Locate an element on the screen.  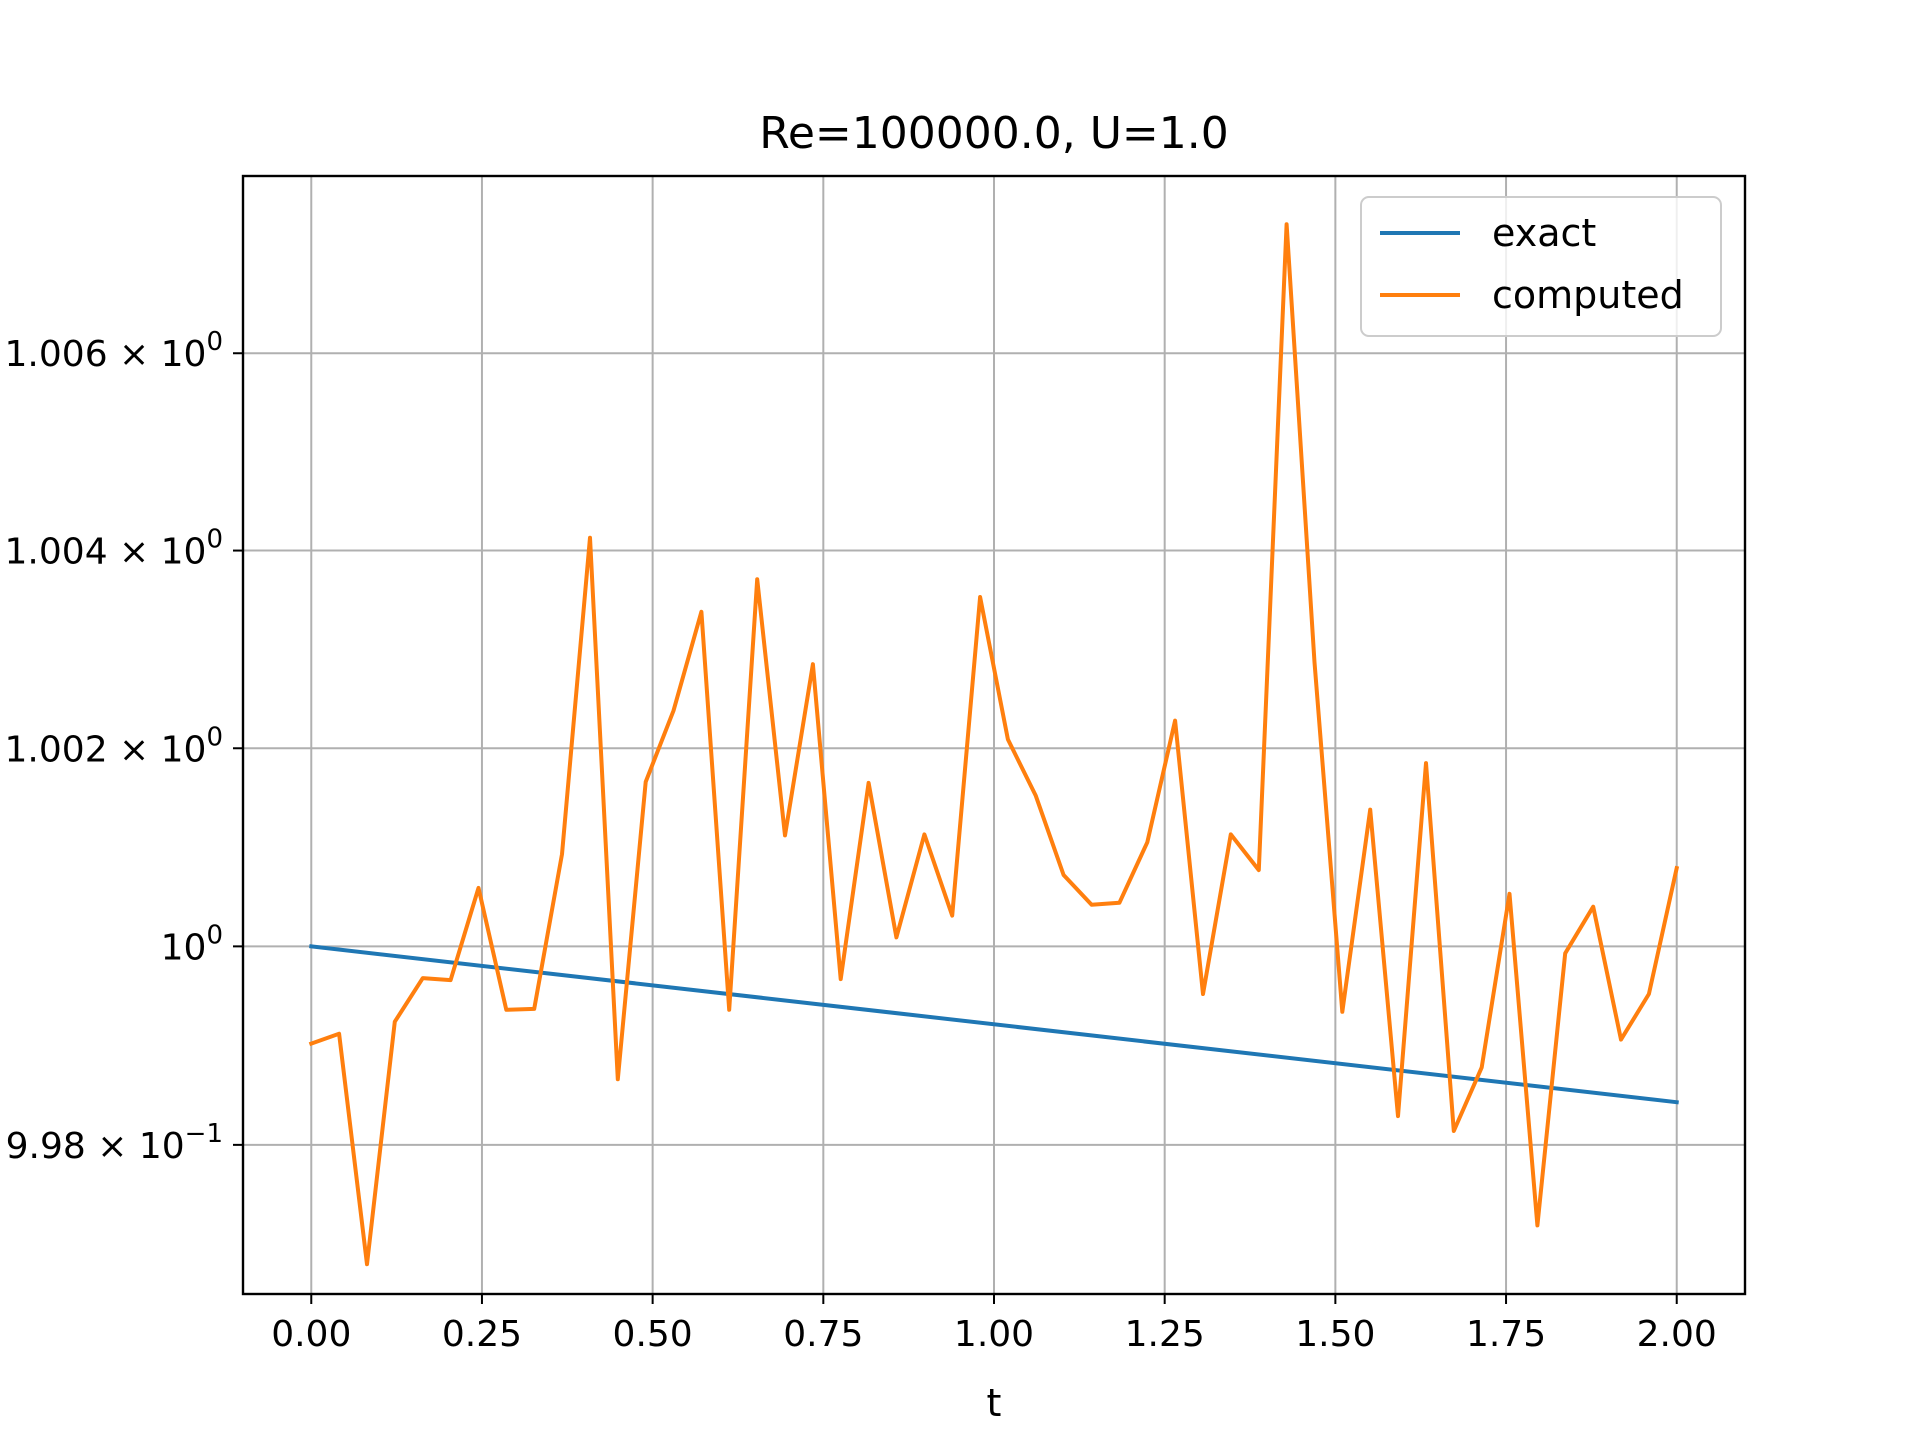
legend: exact computed is located at coordinates (1541, 266).